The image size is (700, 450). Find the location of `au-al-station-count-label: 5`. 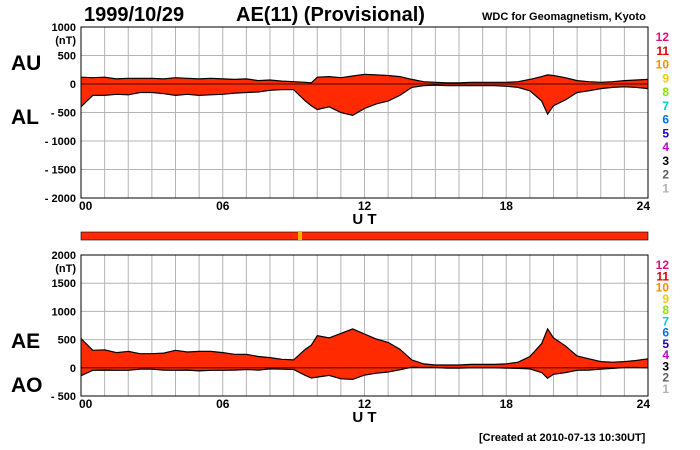

au-al-station-count-label: 5 is located at coordinates (665, 133).